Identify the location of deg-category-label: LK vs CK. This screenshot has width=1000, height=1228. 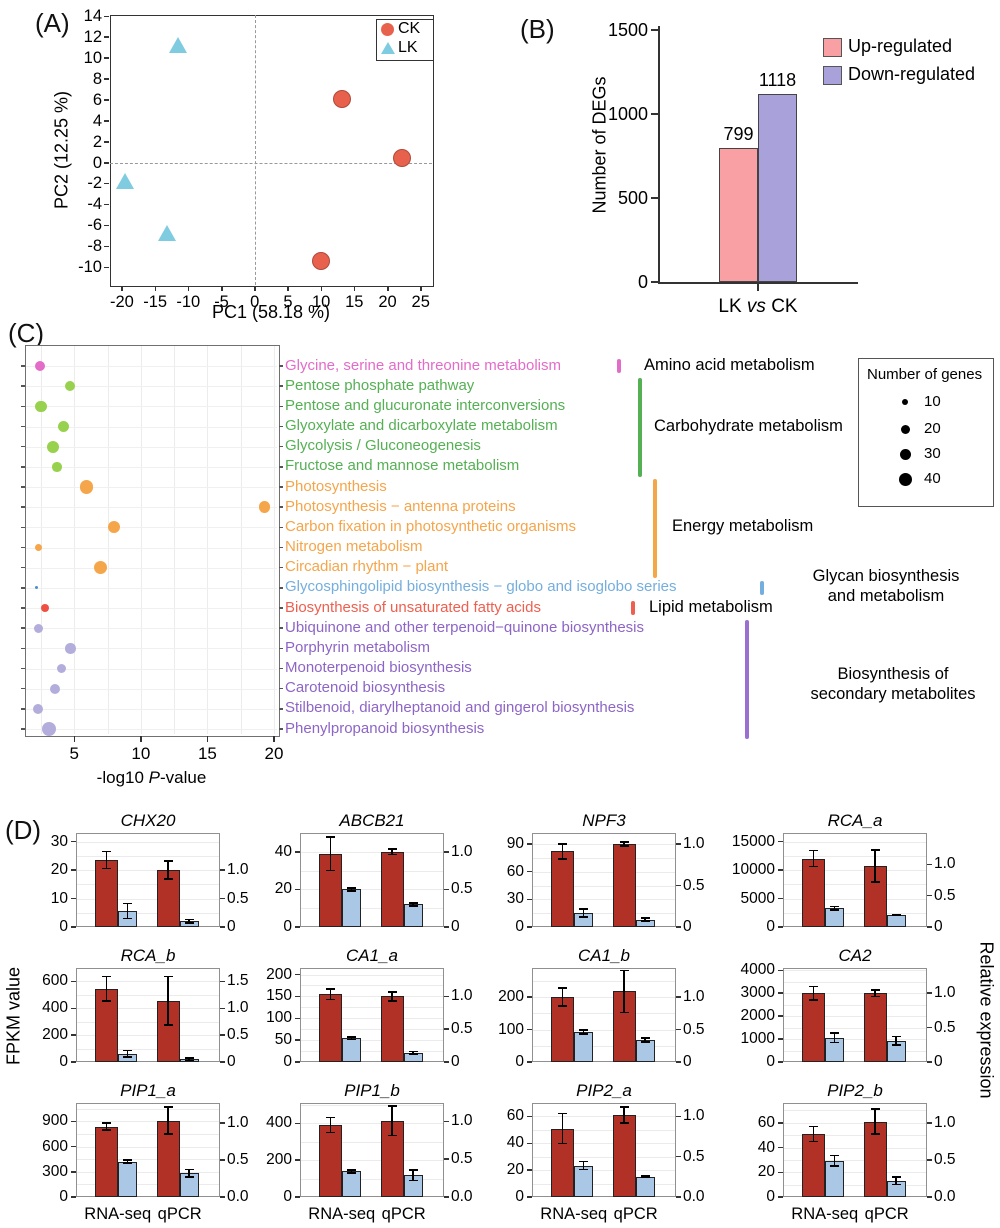
(758, 306).